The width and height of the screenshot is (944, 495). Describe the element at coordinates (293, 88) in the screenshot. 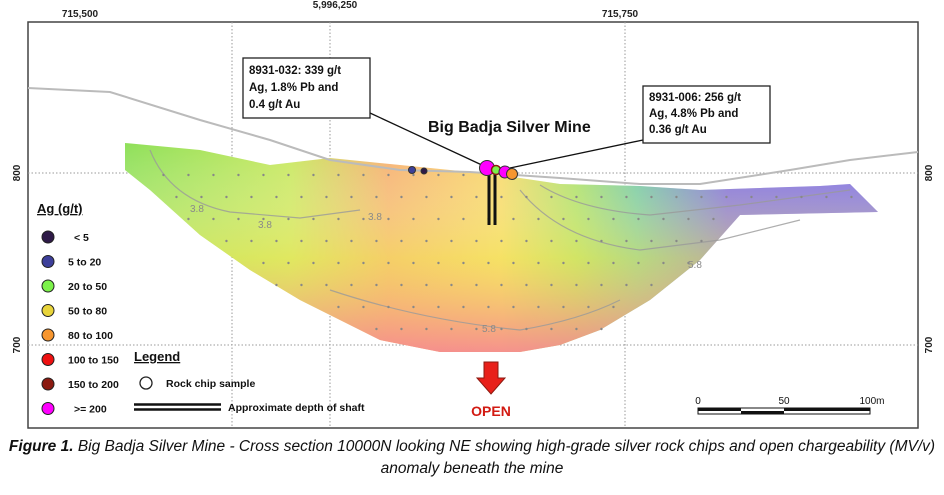

I see `callout-text: Ag, 1.8% Pb and` at that location.